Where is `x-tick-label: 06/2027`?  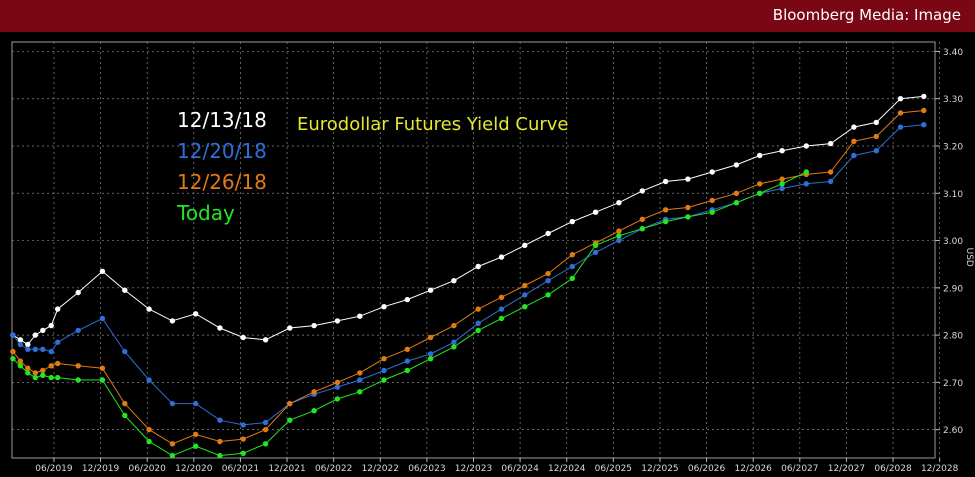
x-tick-label: 06/2027 is located at coordinates (799, 469).